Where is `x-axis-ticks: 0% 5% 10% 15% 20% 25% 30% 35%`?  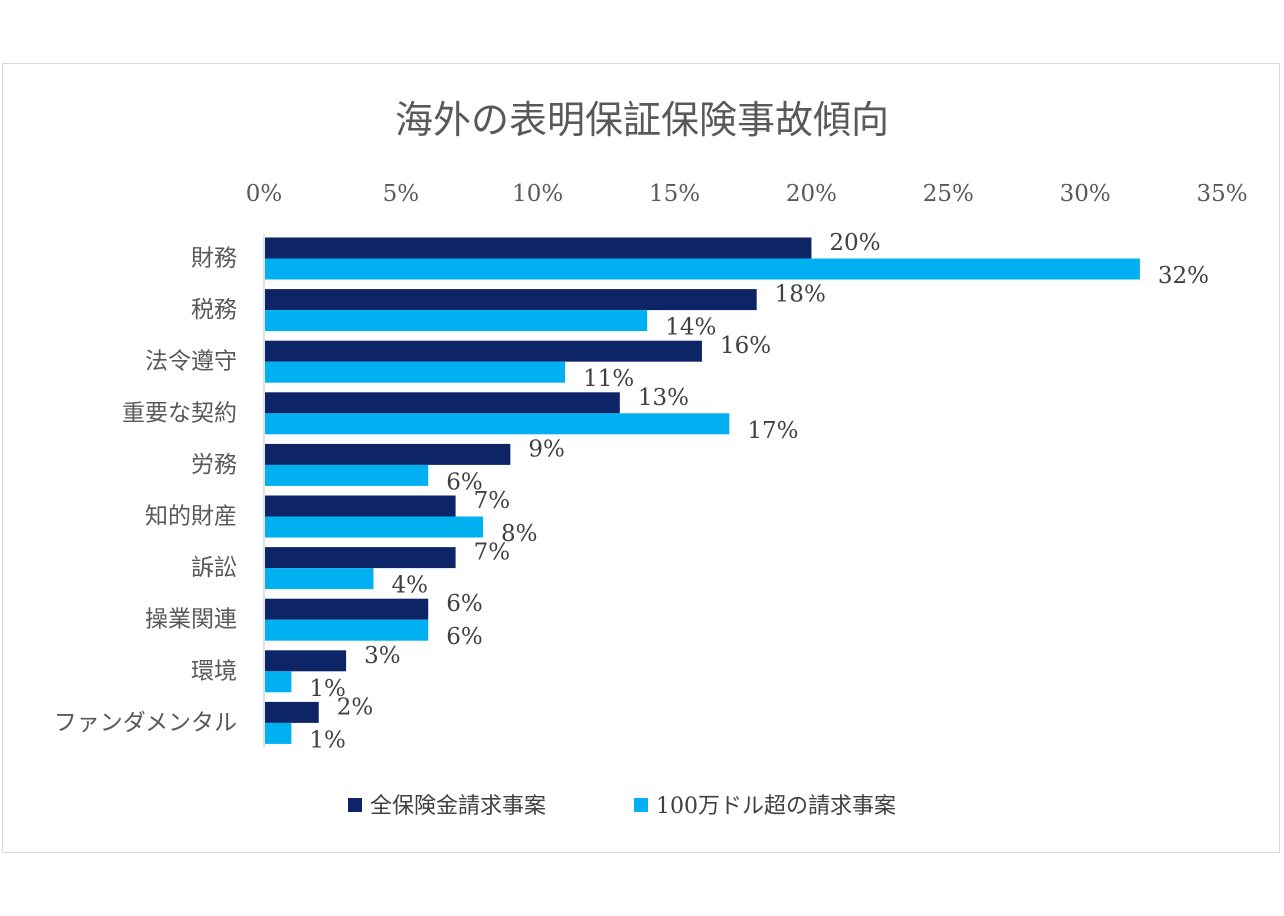
x-axis-ticks: 0% 5% 10% 15% 20% 25% 30% 35% is located at coordinates (747, 194).